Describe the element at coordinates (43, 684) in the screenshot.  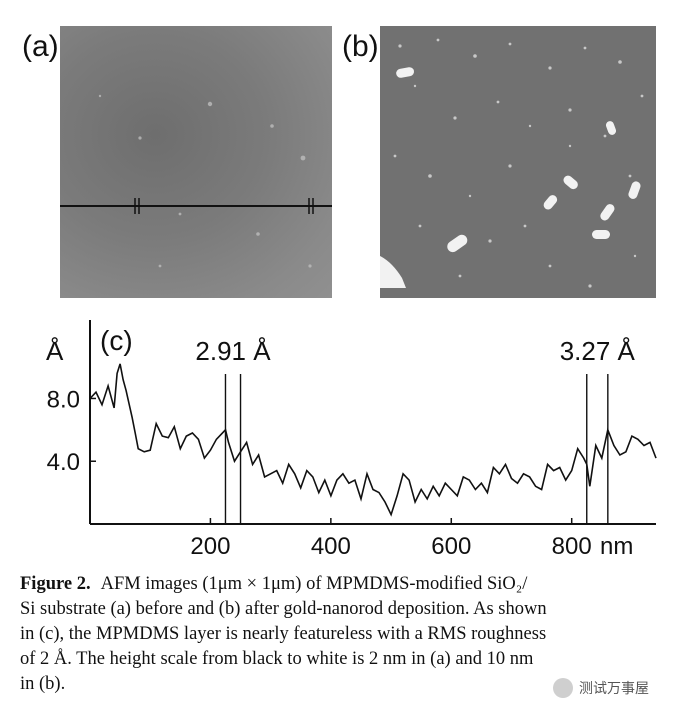
I see `caption-line-5: in (b).` at that location.